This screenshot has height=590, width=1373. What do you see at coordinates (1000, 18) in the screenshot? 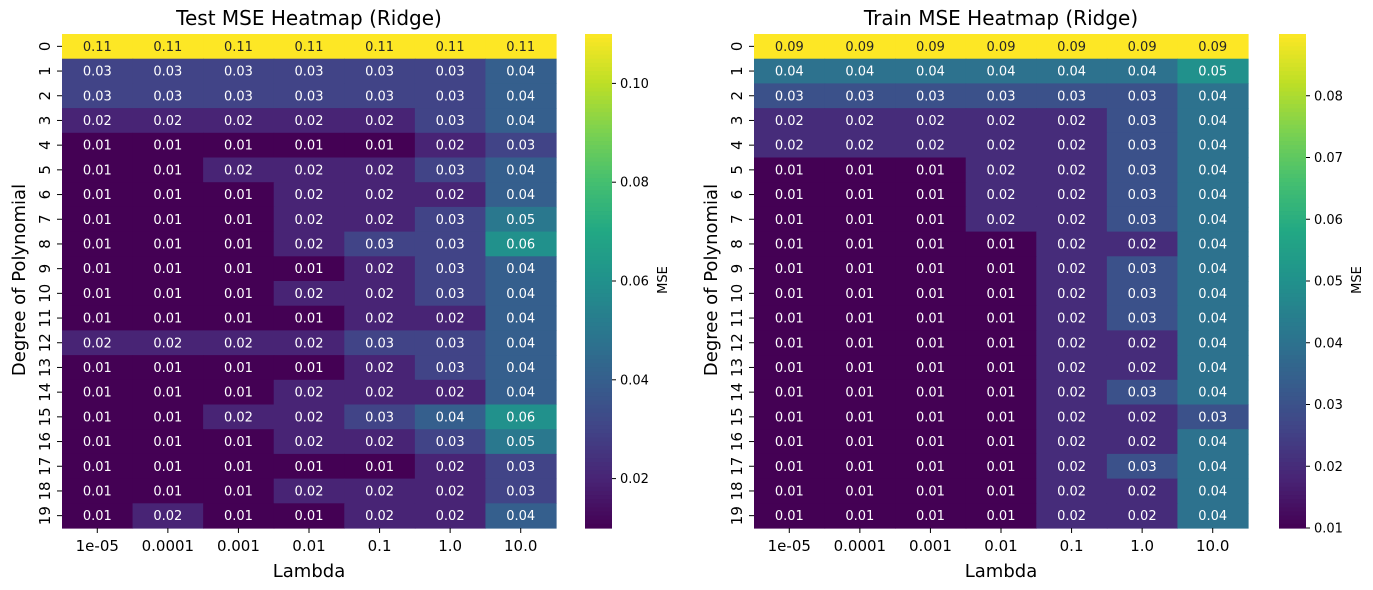
I see `chart-title: Train MSE Heatmap (Ridge)` at bounding box center [1000, 18].